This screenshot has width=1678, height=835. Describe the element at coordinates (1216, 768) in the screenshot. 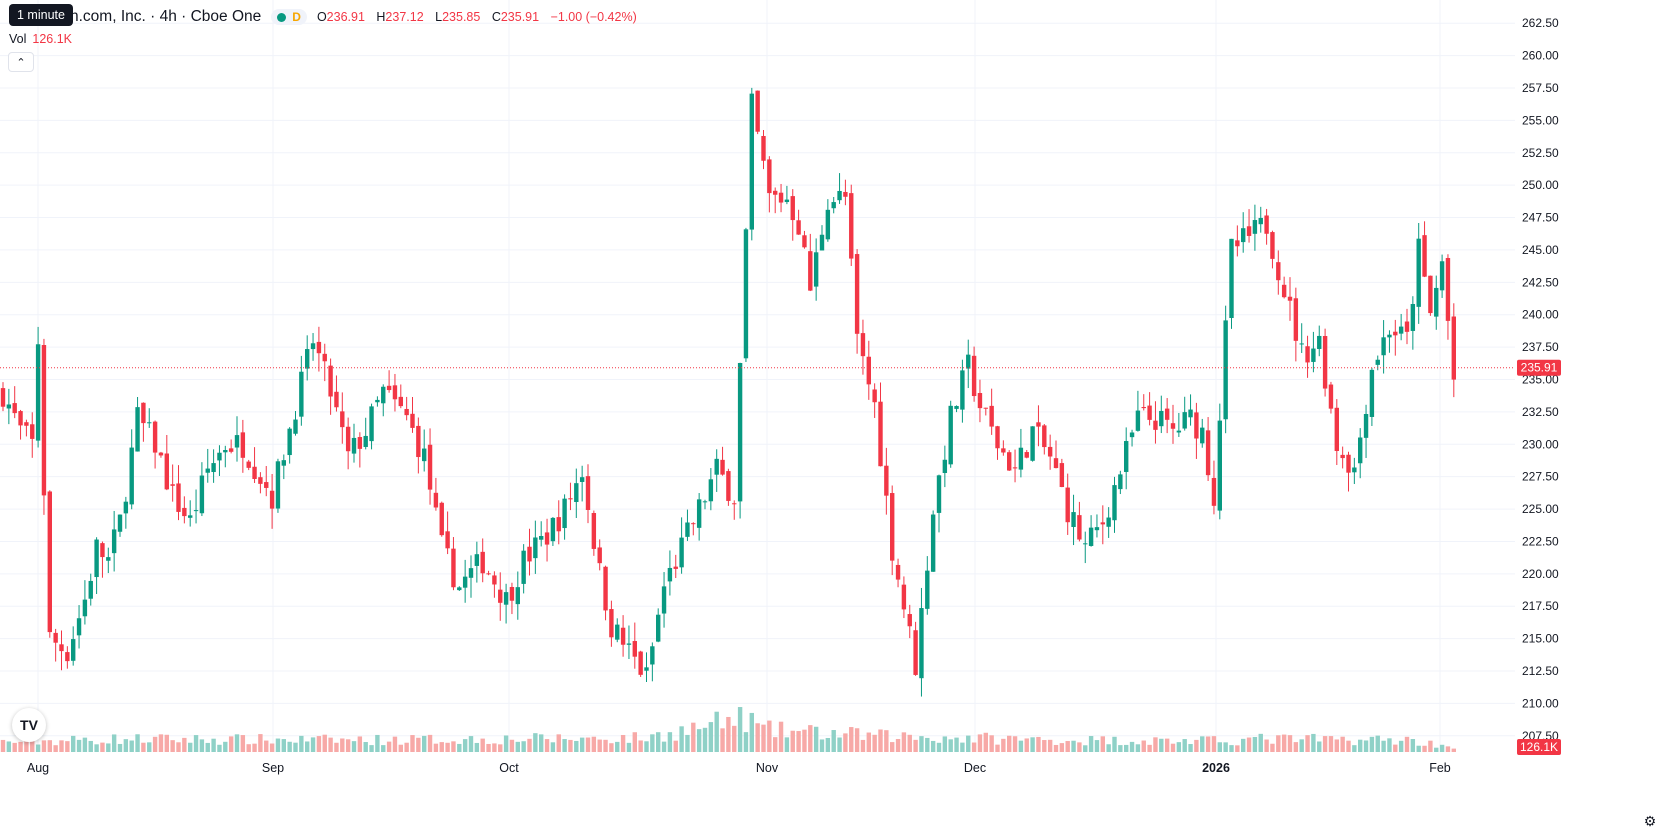

I see `time-tick-label: 2026` at that location.